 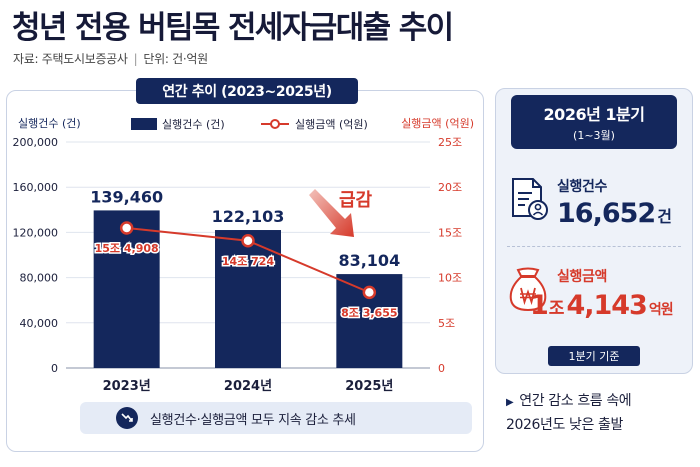 What do you see at coordinates (247, 91) in the screenshot?
I see `range-label: 연간 추이 (2023~2025년)` at bounding box center [247, 91].